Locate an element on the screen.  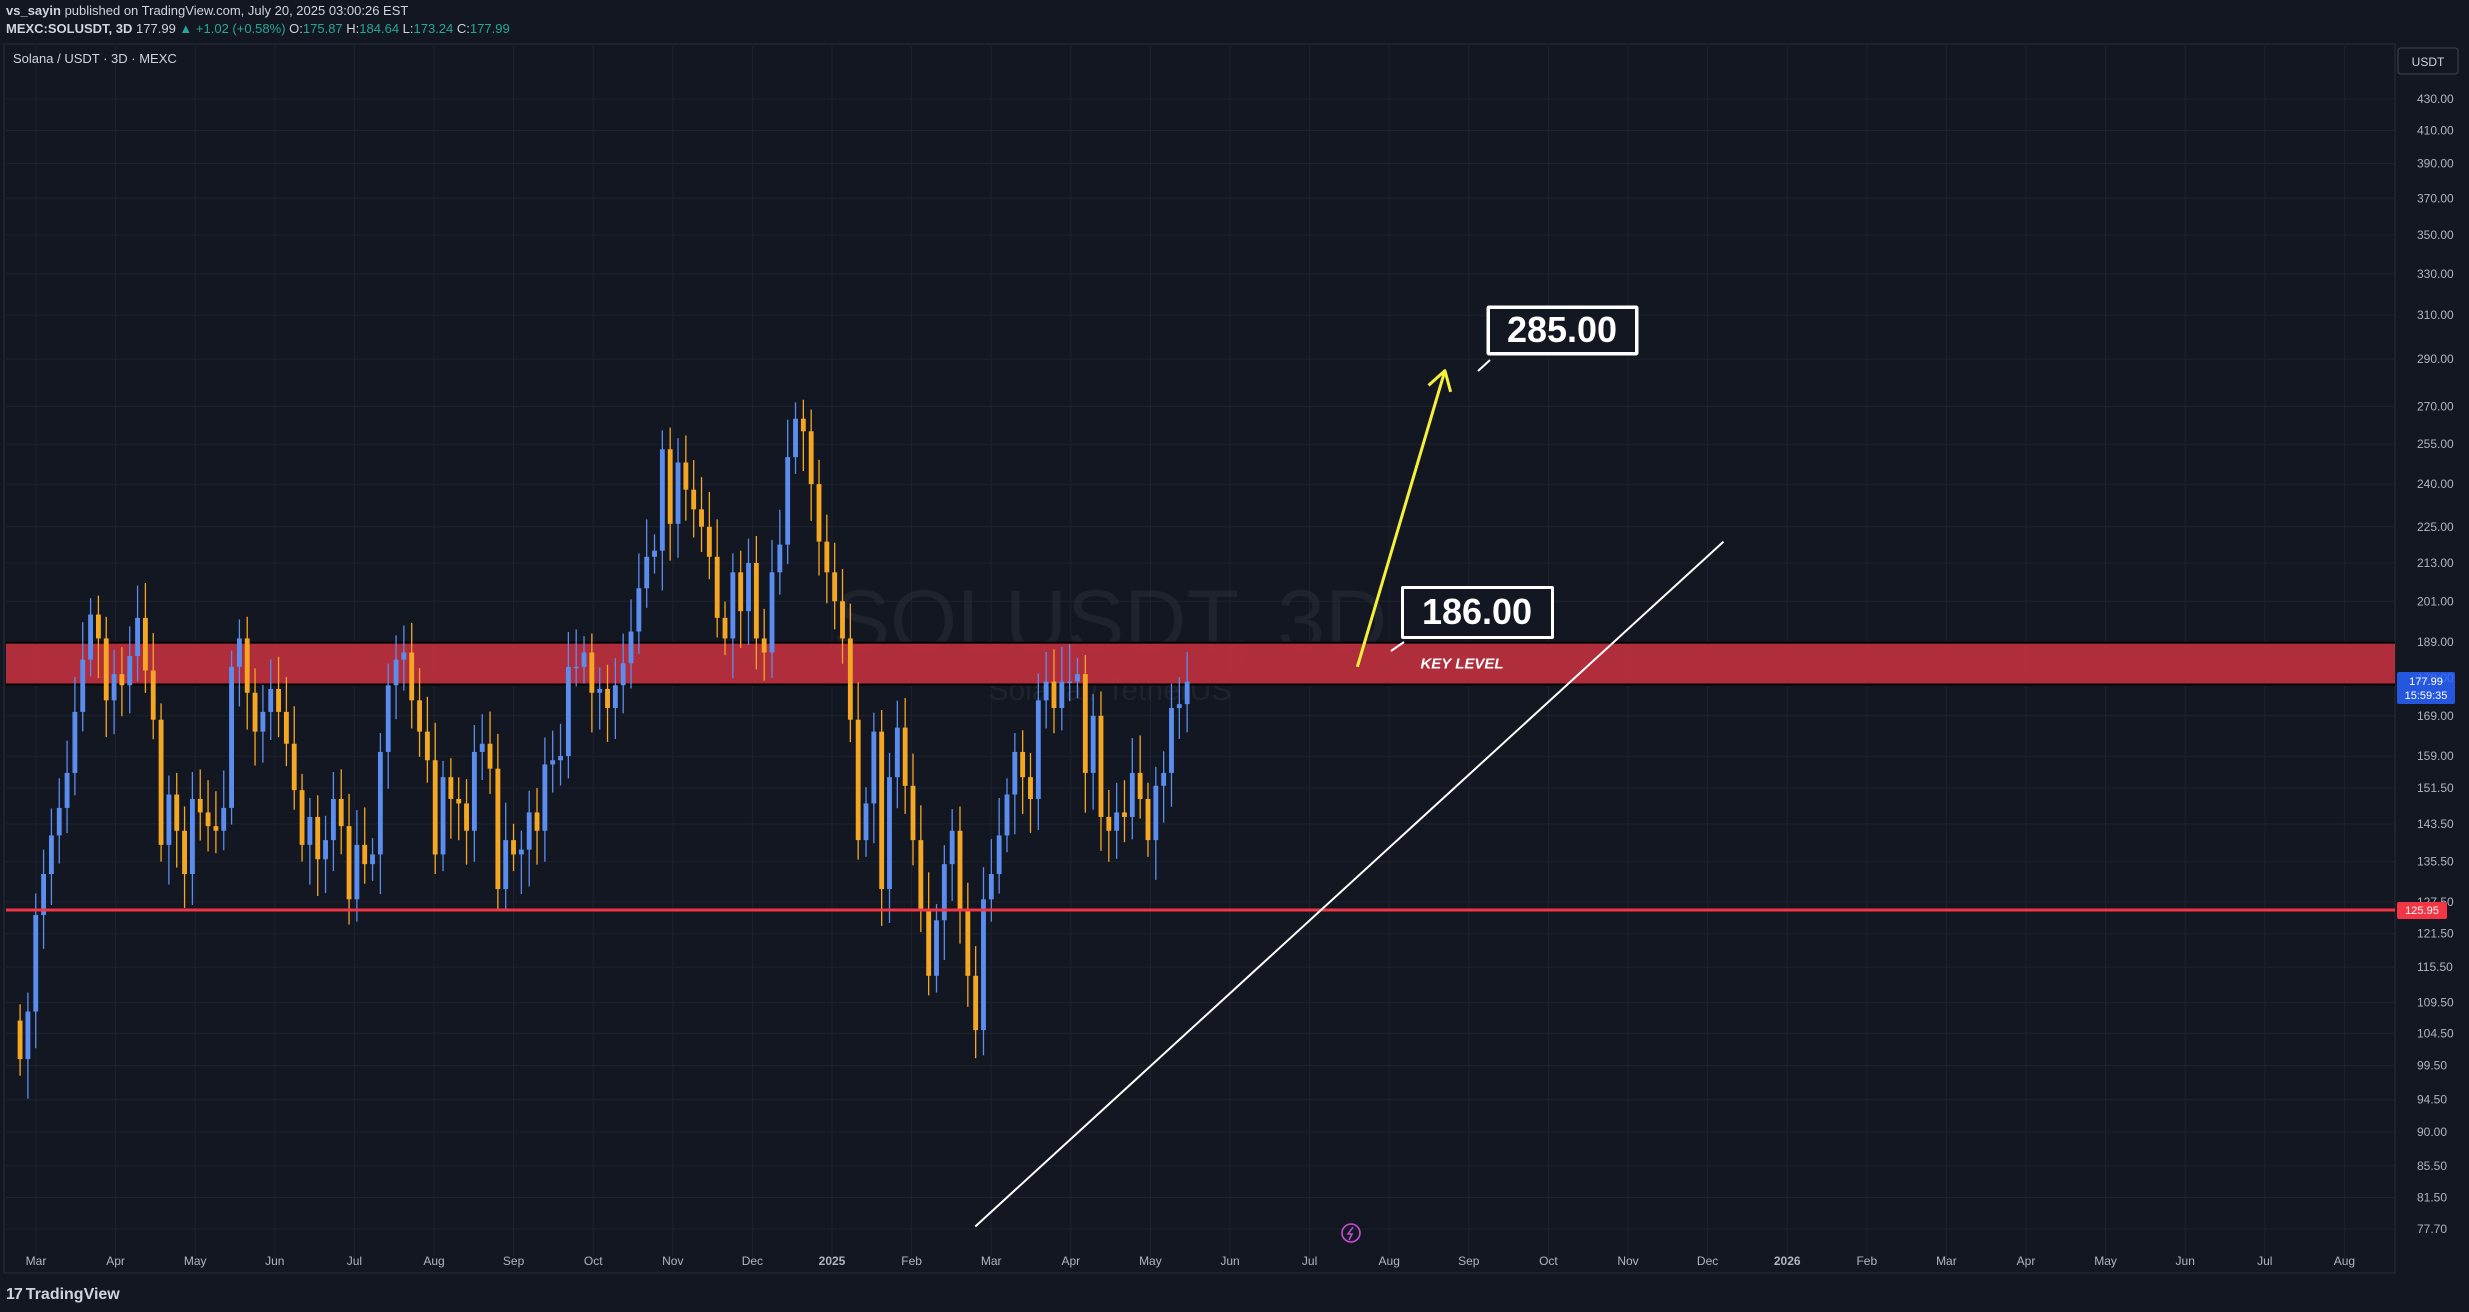
price-tick-label: 213.00 is located at coordinates (2435, 563).